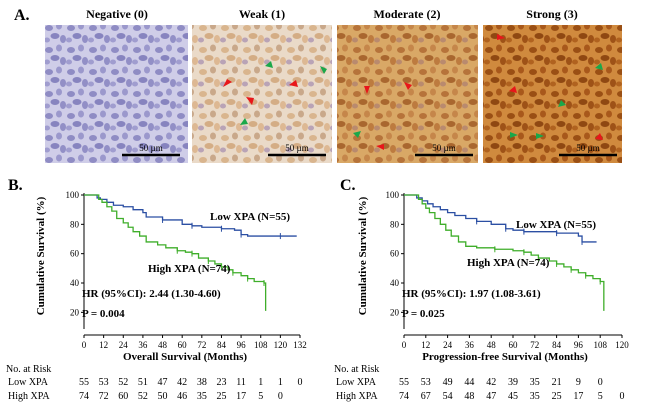 The height and width of the screenshot is (405, 650). Describe the element at coordinates (185, 357) in the screenshot. I see `x-axis-label: Overall Survival (Months)` at that location.